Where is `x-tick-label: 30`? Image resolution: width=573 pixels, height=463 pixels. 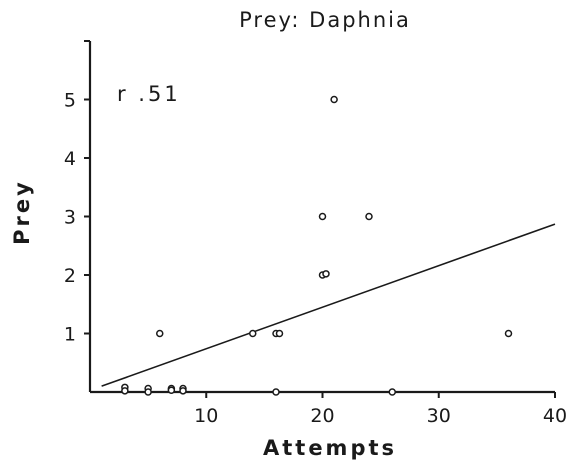 x-tick-label: 30 is located at coordinates (439, 416).